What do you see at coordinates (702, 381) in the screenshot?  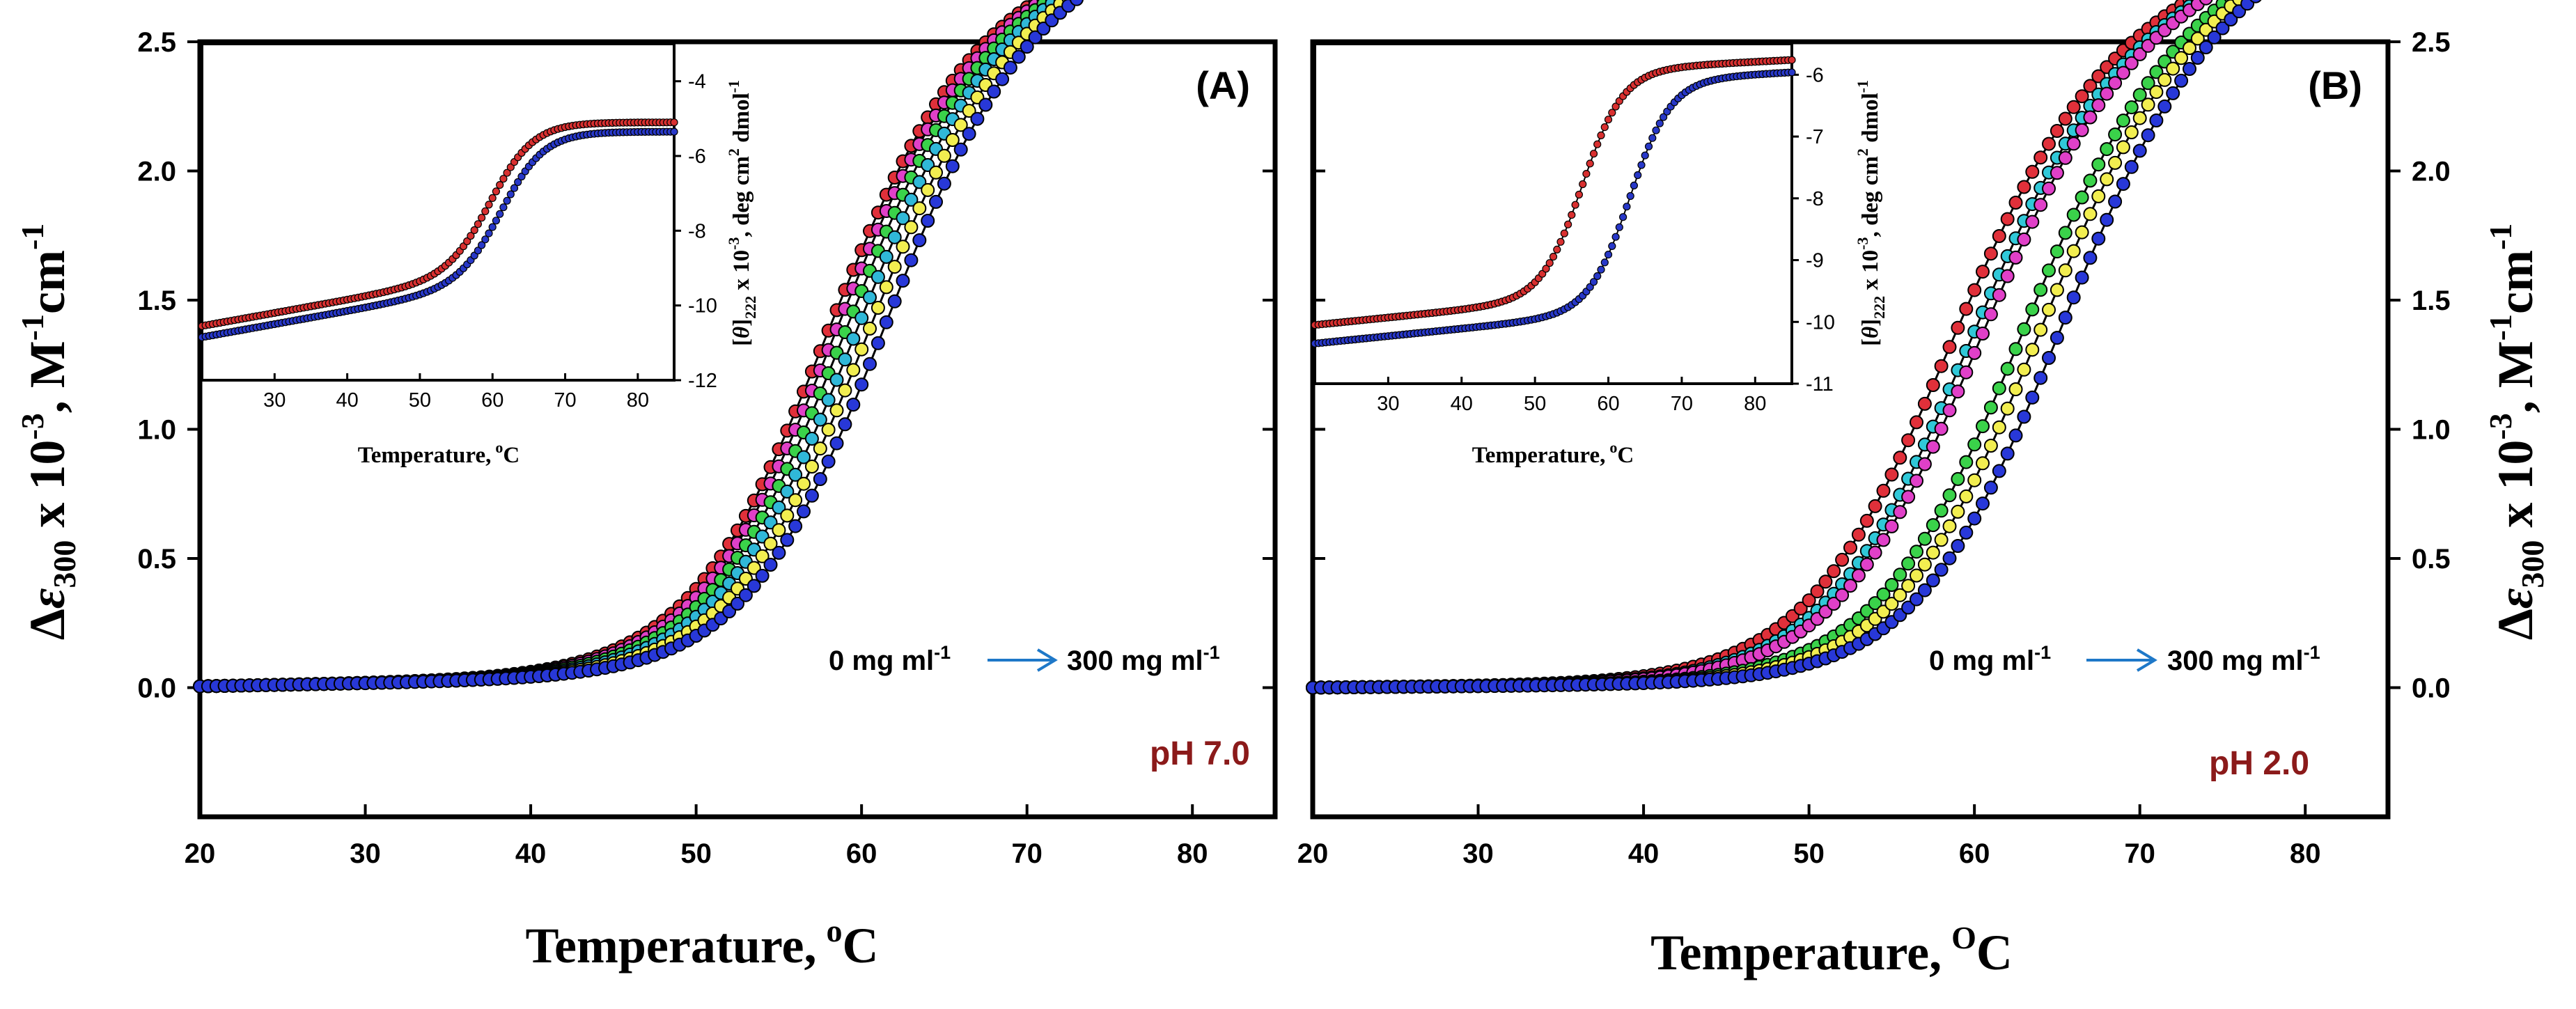 I see `panel-a-inset-y-tick-label: -12` at bounding box center [702, 381].